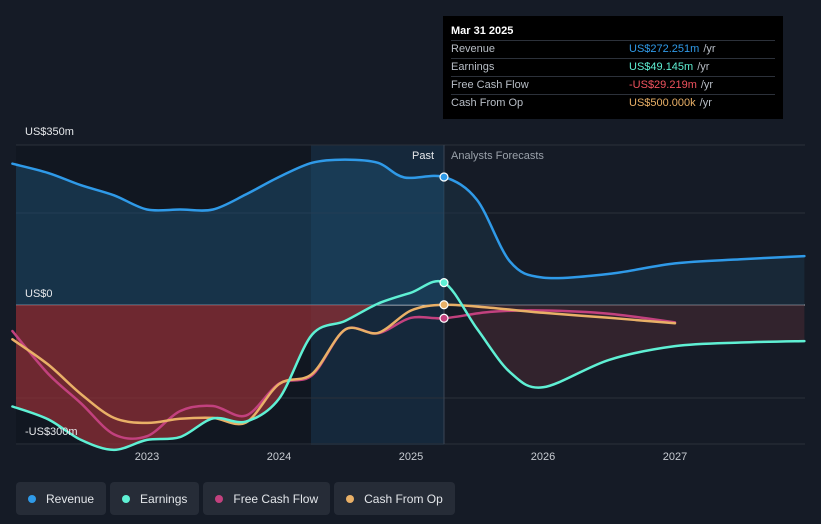 The image size is (821, 524). I want to click on legend-item-cash-from-op: Cash From Op, so click(394, 498).